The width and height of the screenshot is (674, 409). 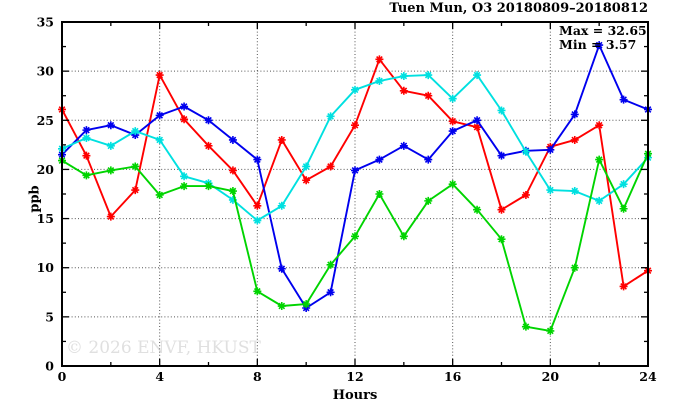 What do you see at coordinates (453, 376) in the screenshot?
I see `x-tick-label: 16` at bounding box center [453, 376].